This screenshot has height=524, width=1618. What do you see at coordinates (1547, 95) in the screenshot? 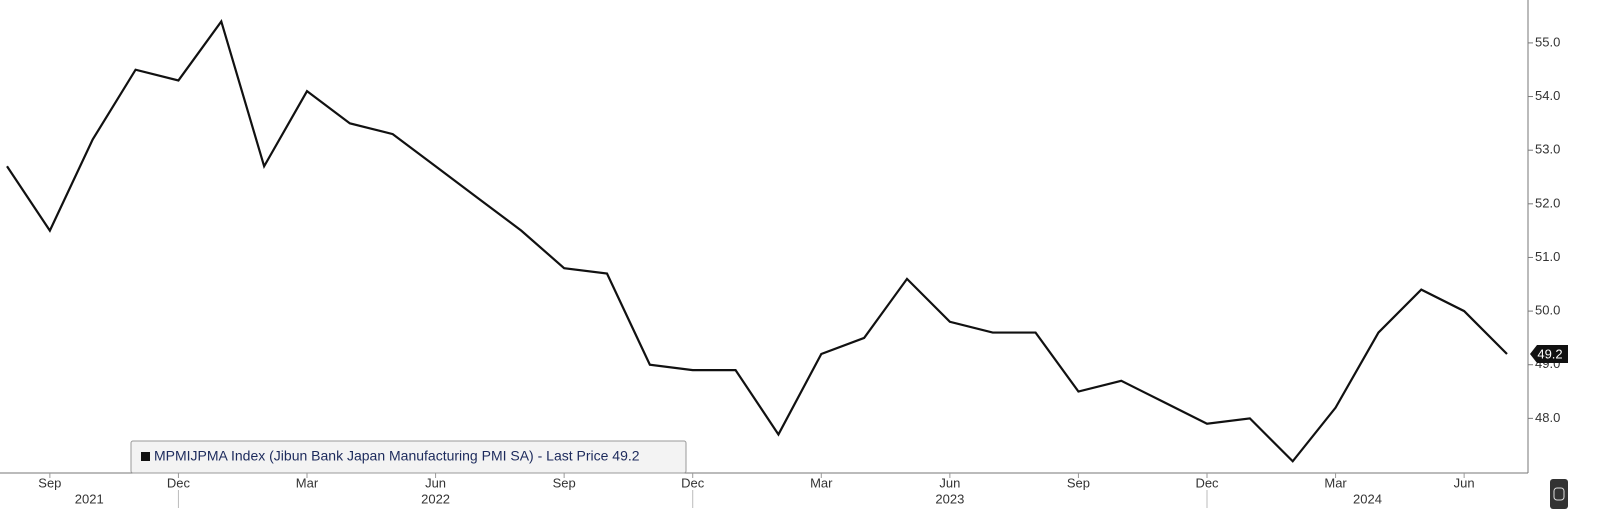
I see `y-tick-label: 54.0` at bounding box center [1547, 95].